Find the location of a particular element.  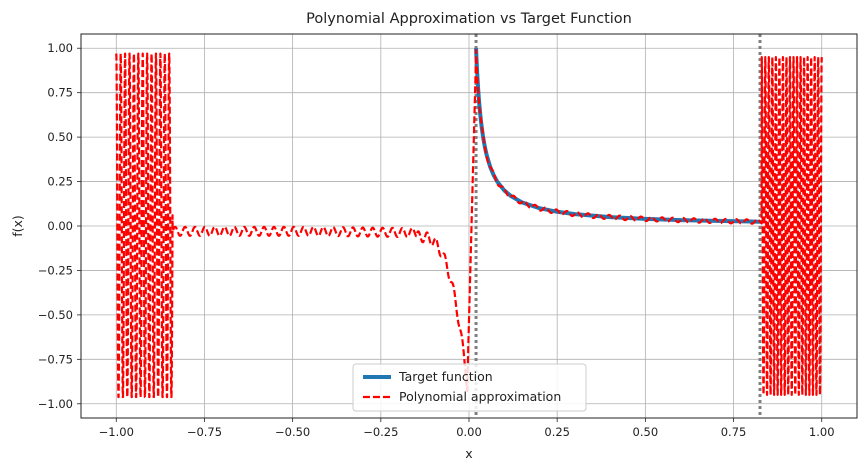

y-tick-label: −0.25 is located at coordinates (55, 270).